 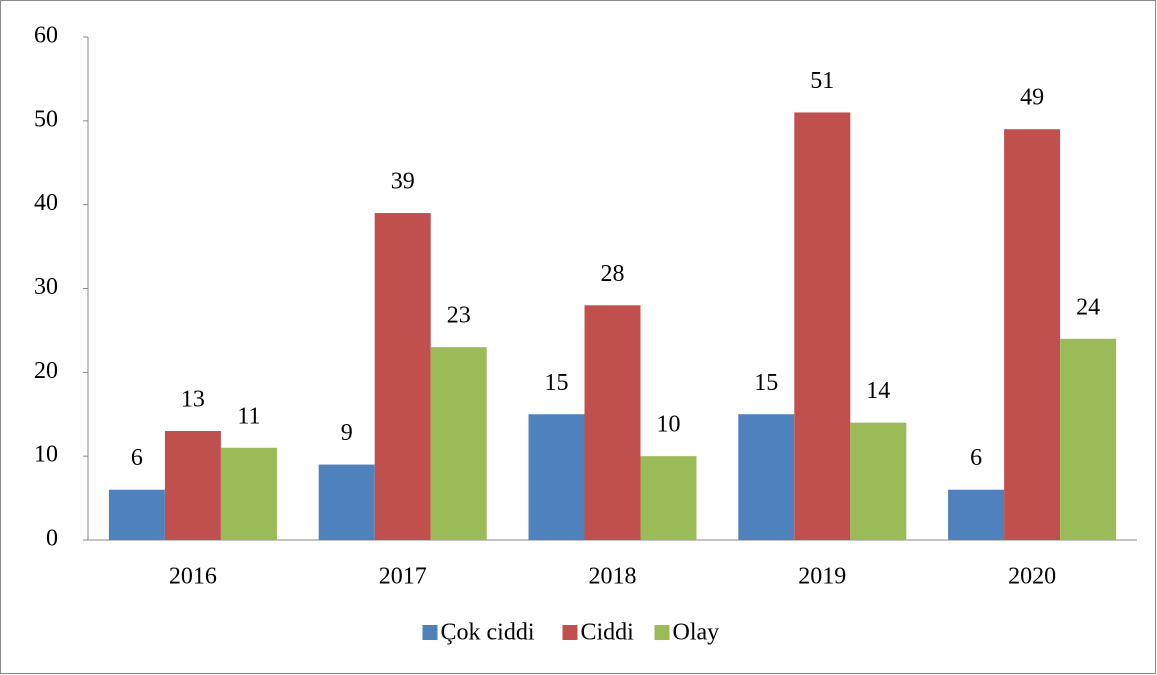 What do you see at coordinates (696, 633) in the screenshot?
I see `legend-label: Olay` at bounding box center [696, 633].